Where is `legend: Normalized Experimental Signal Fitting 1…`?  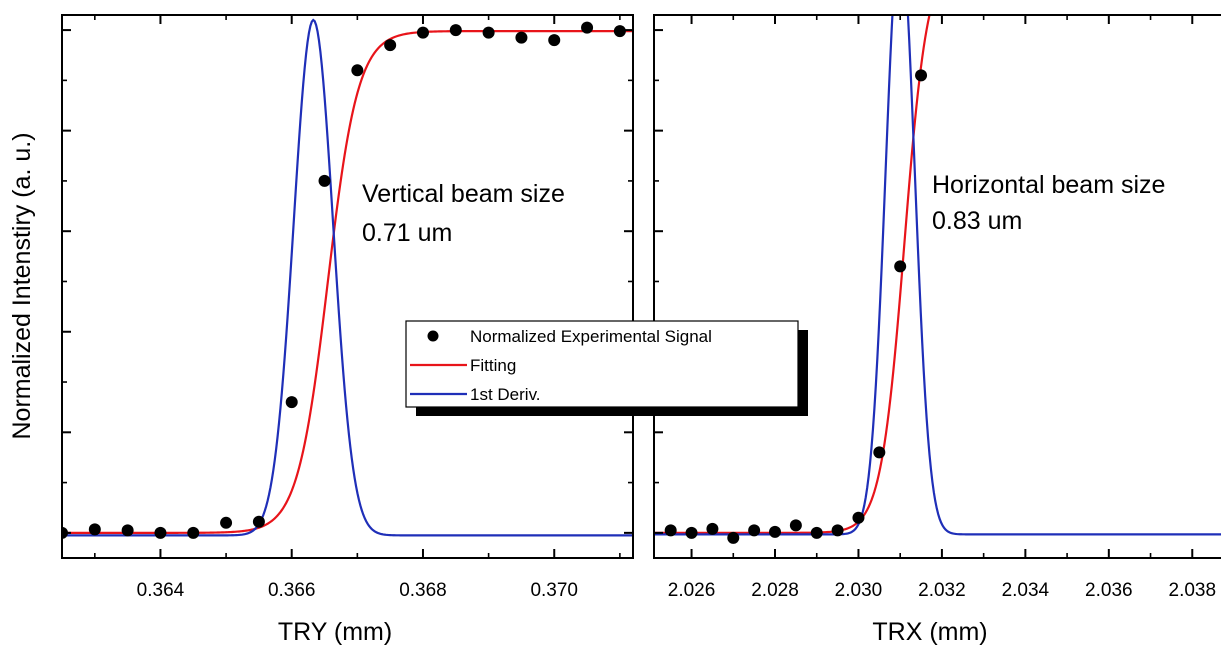
legend: Normalized Experimental Signal Fitting 1… is located at coordinates (606, 368).